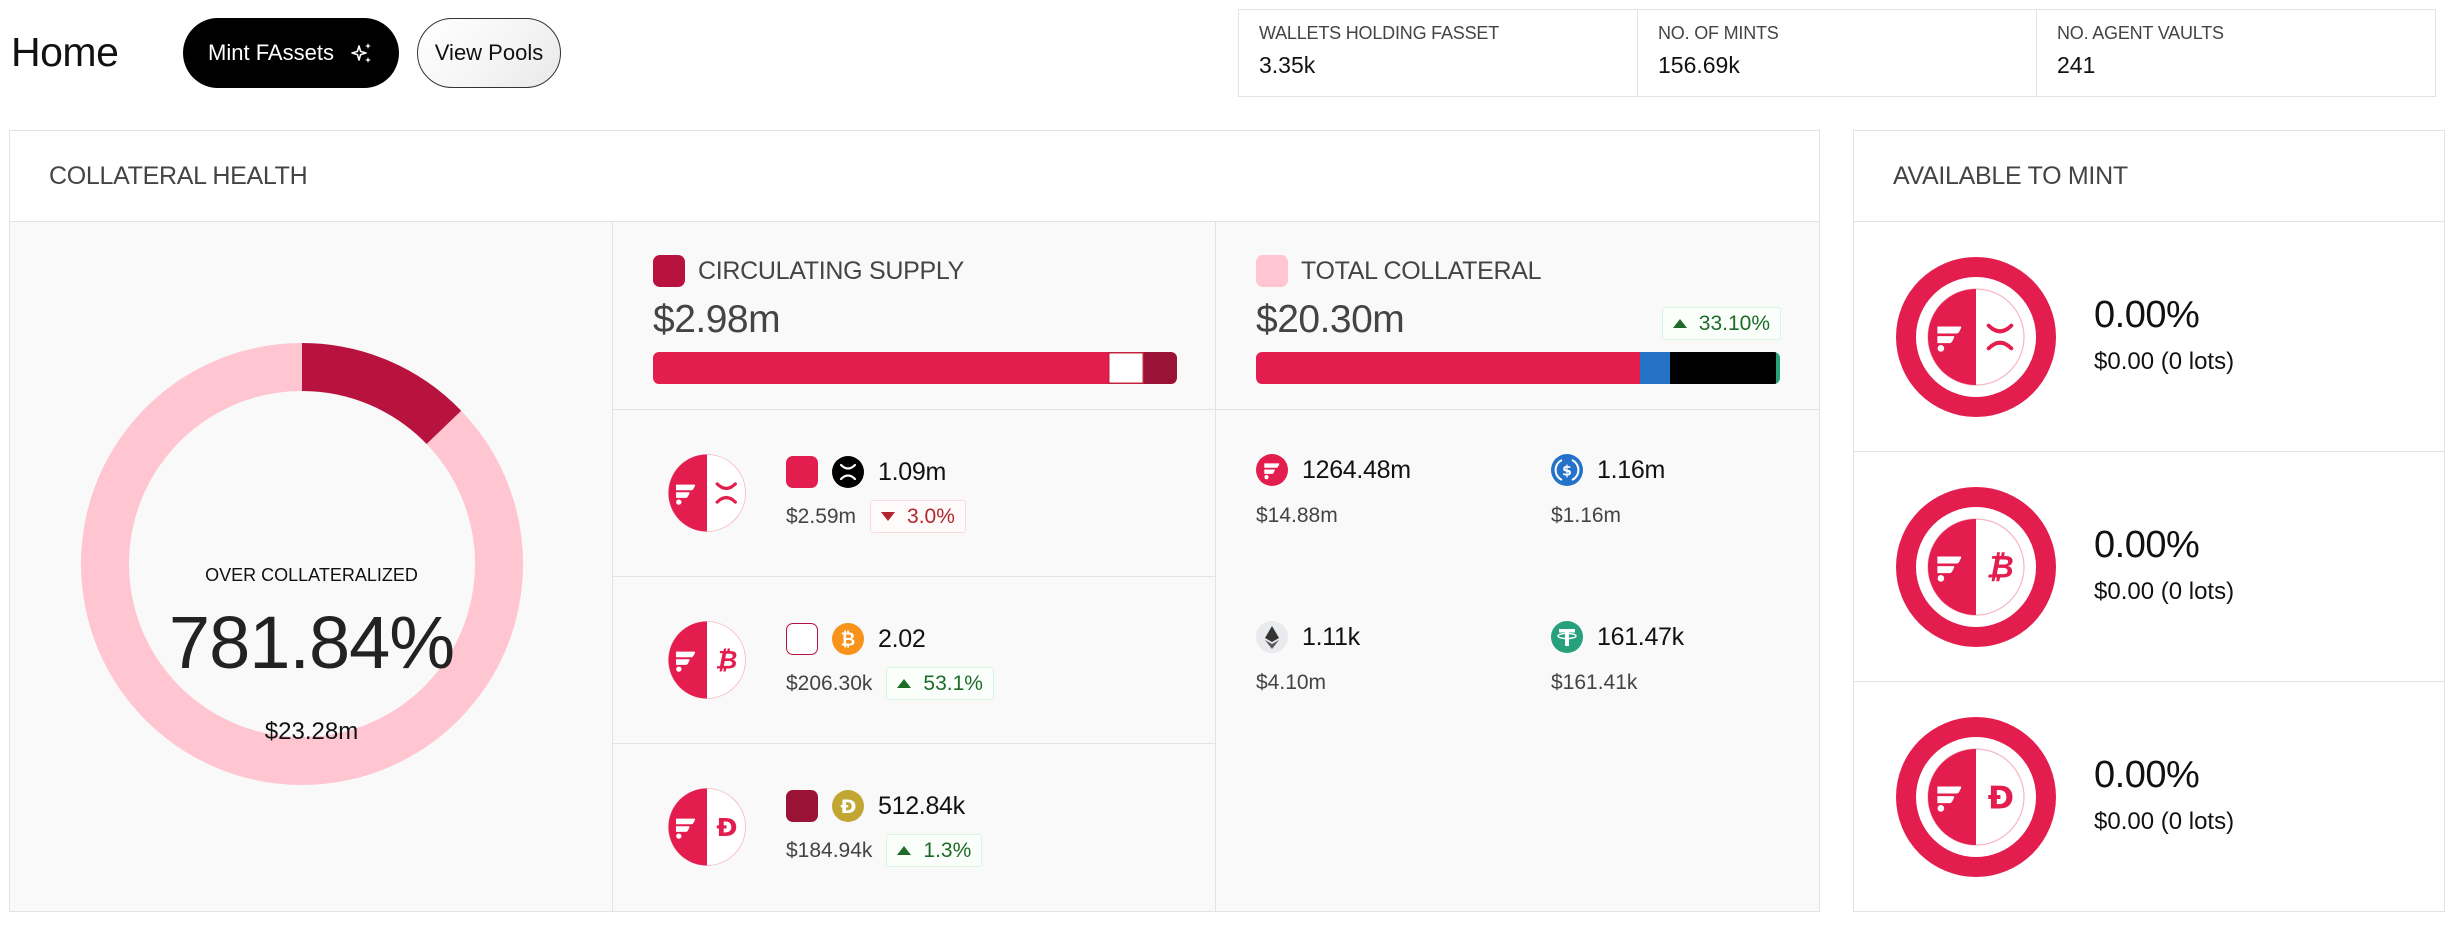  Describe the element at coordinates (65, 52) in the screenshot. I see `page-title: Home` at that location.